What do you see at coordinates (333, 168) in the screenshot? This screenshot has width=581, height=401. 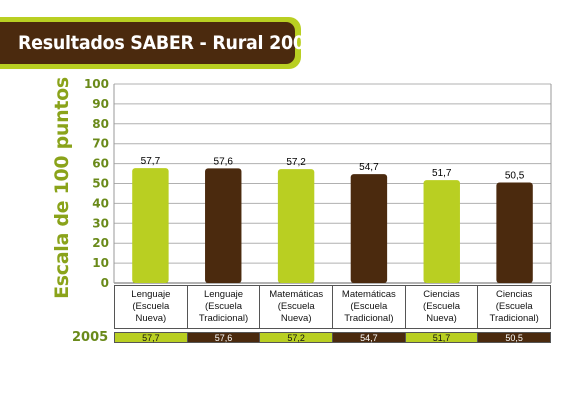 I see `bar-value-labels: 57,7 57,6 57,2 54,7 51,7 50,5` at bounding box center [333, 168].